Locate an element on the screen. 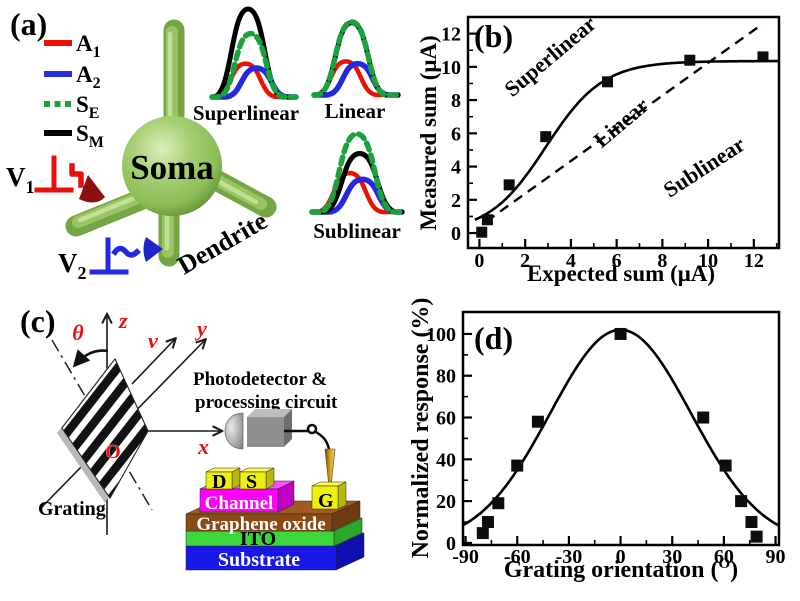 The width and height of the screenshot is (800, 601). grating-normal-dashdot is located at coordinates (102, 425).